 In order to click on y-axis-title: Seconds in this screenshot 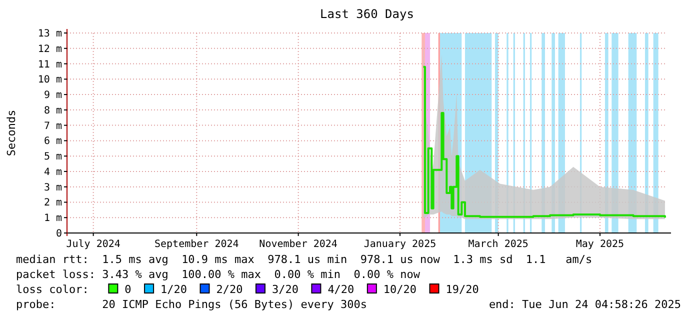, I will do `click(11, 133)`.